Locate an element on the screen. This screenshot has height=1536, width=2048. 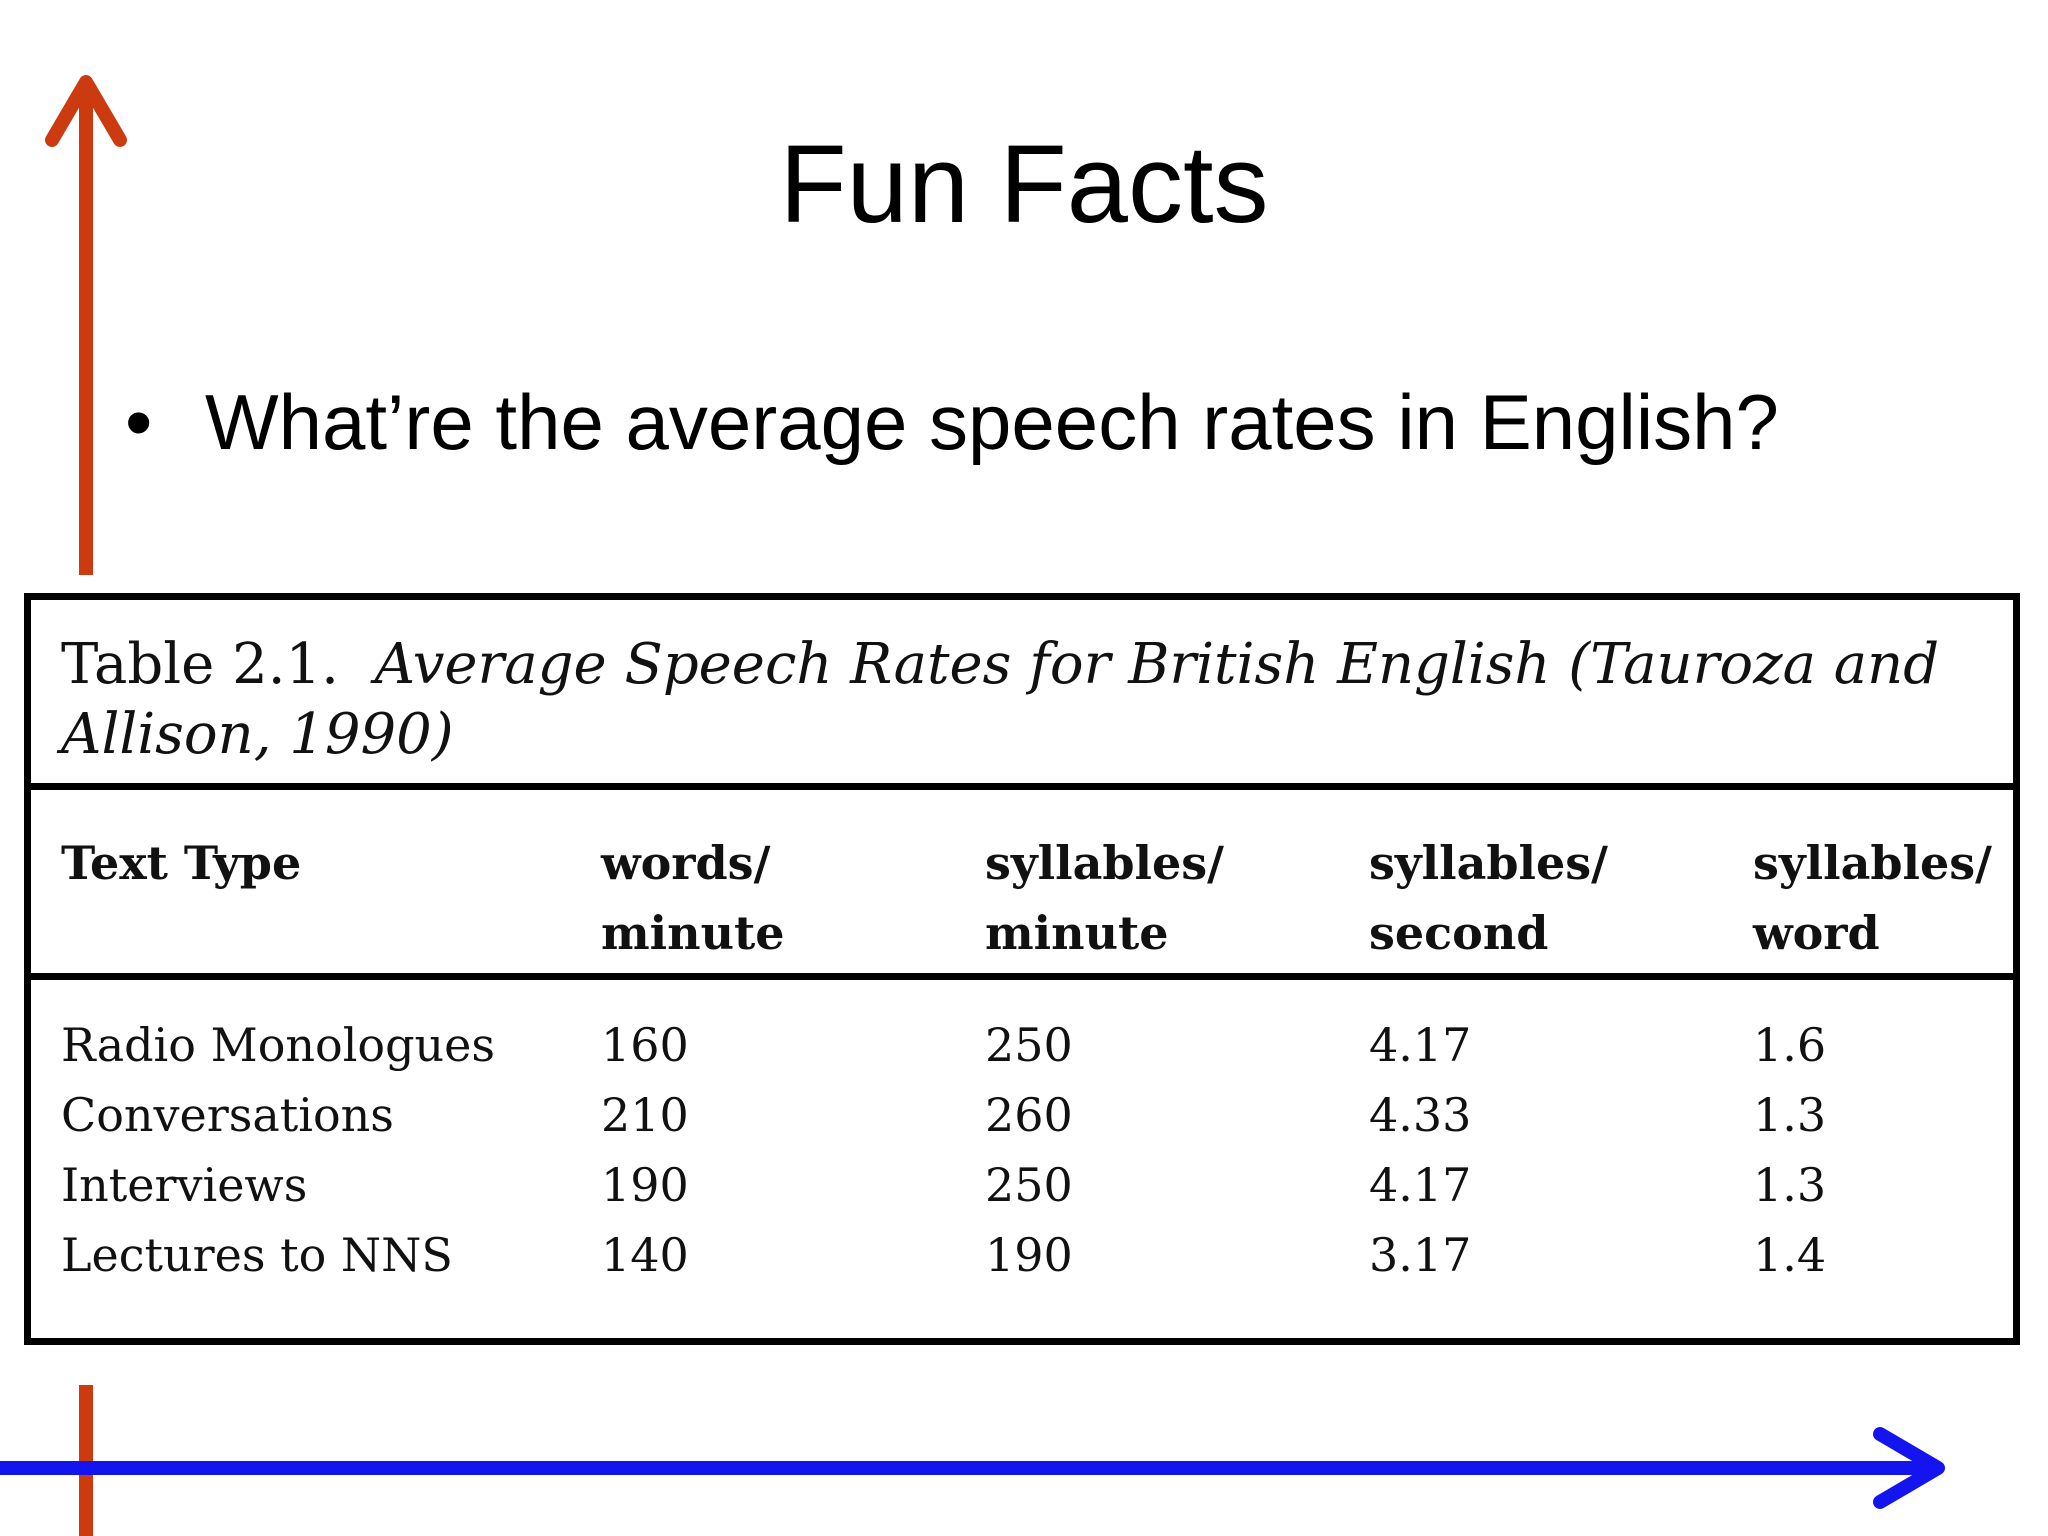
table-caption-label: Table 2.1. is located at coordinates (200, 664).